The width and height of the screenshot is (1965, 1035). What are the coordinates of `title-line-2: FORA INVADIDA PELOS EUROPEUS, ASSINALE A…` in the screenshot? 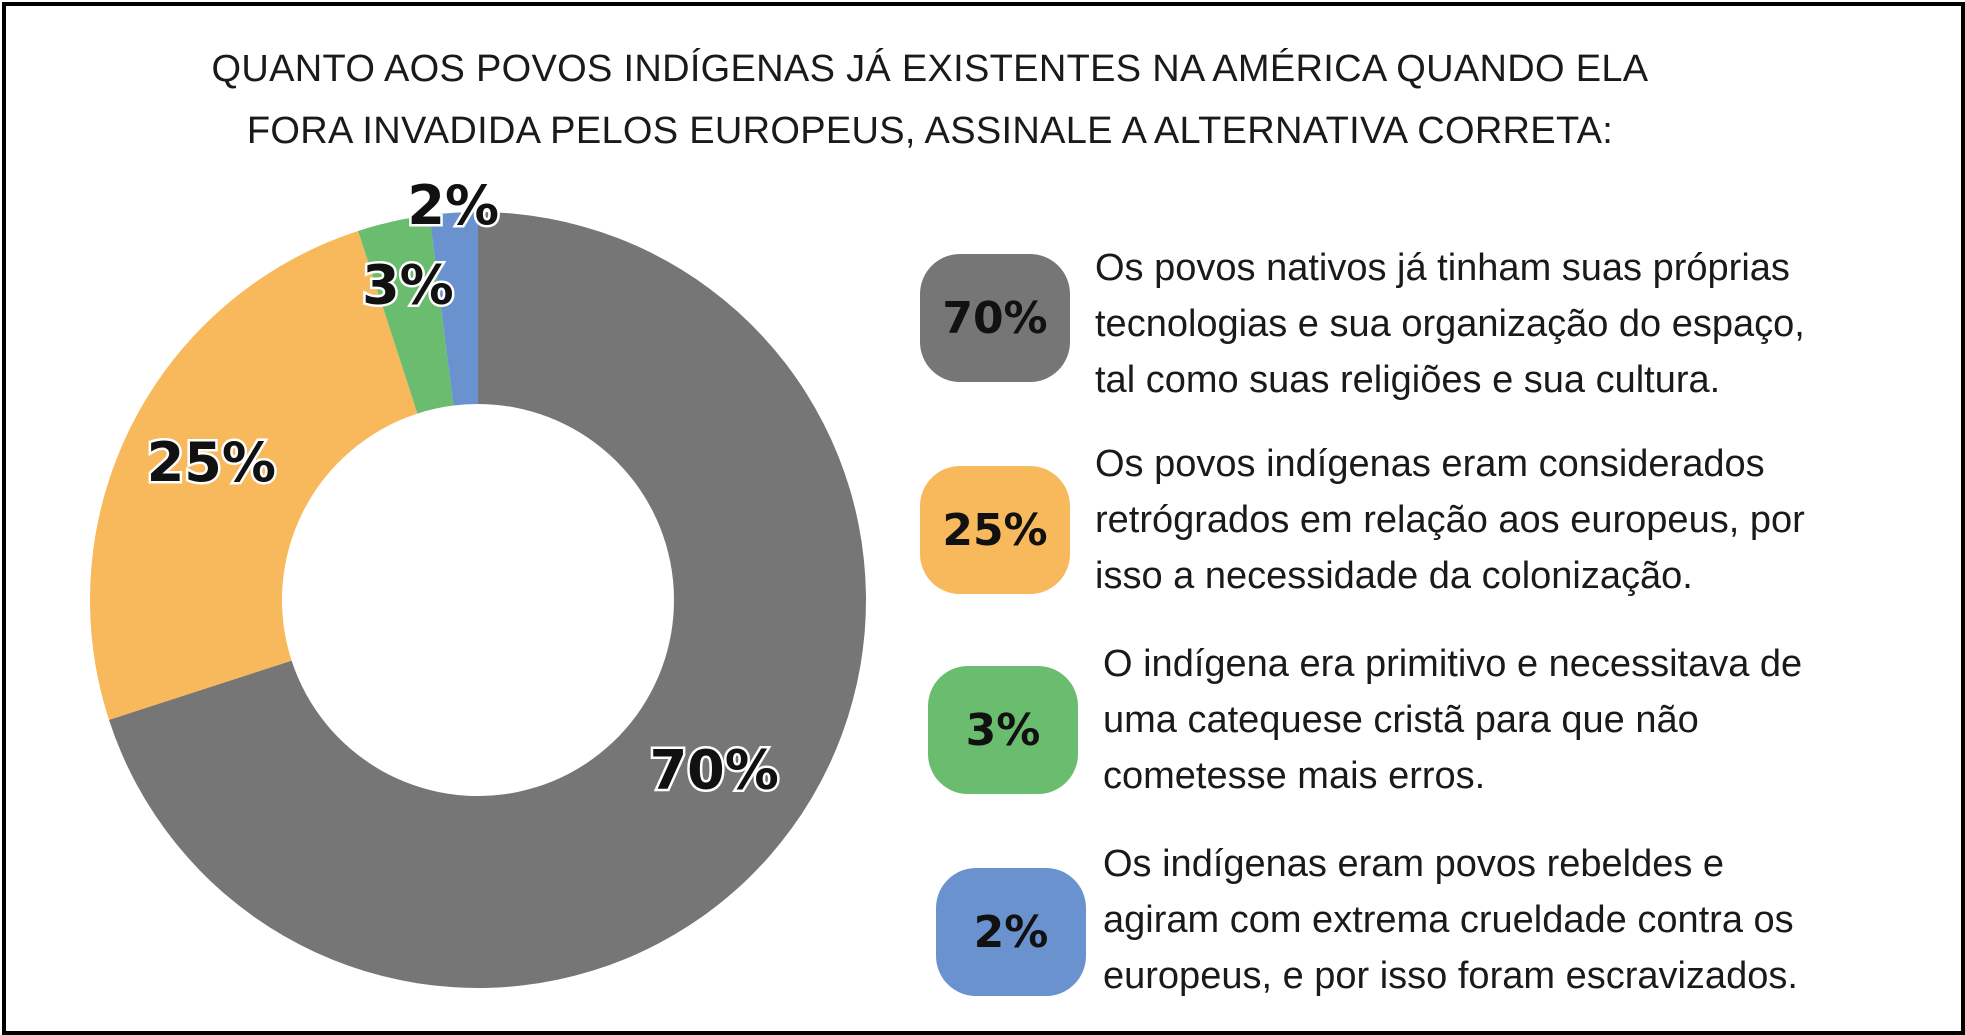 It's located at (930, 131).